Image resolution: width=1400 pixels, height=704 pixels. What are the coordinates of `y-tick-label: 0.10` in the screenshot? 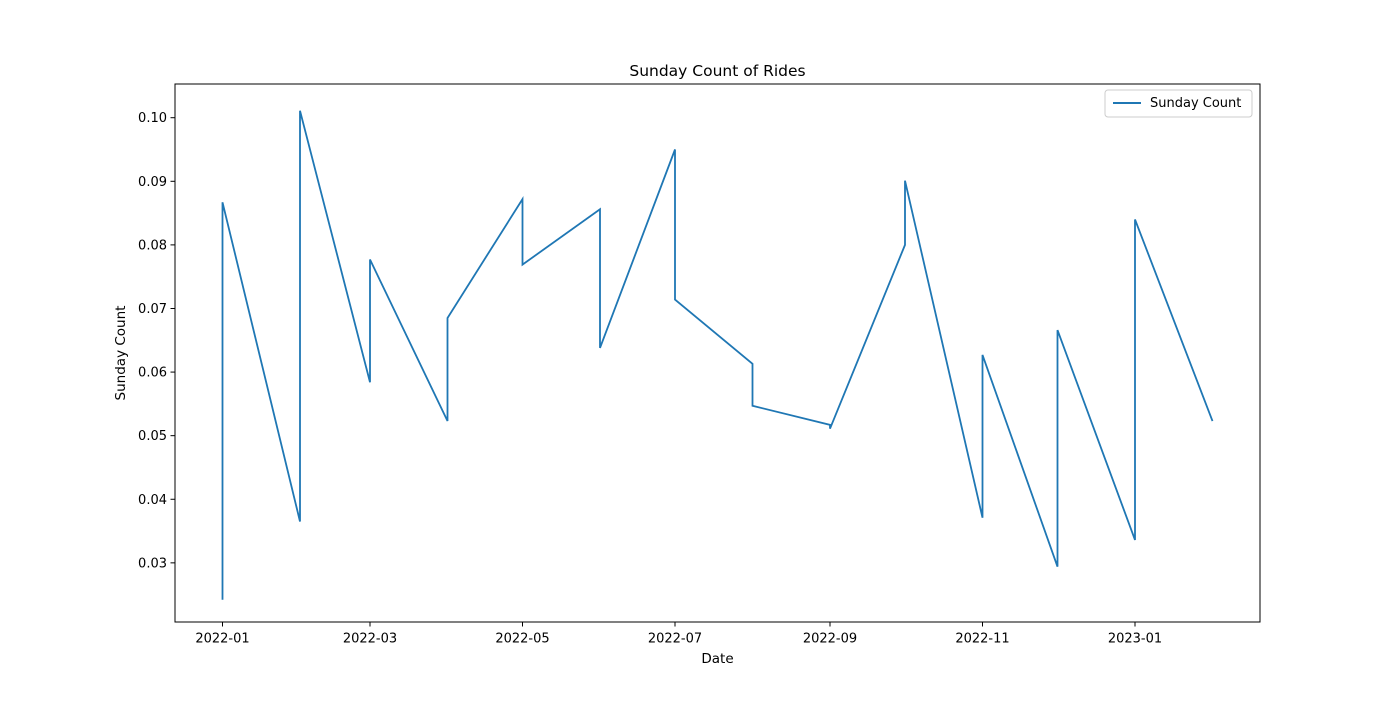 It's located at (152, 118).